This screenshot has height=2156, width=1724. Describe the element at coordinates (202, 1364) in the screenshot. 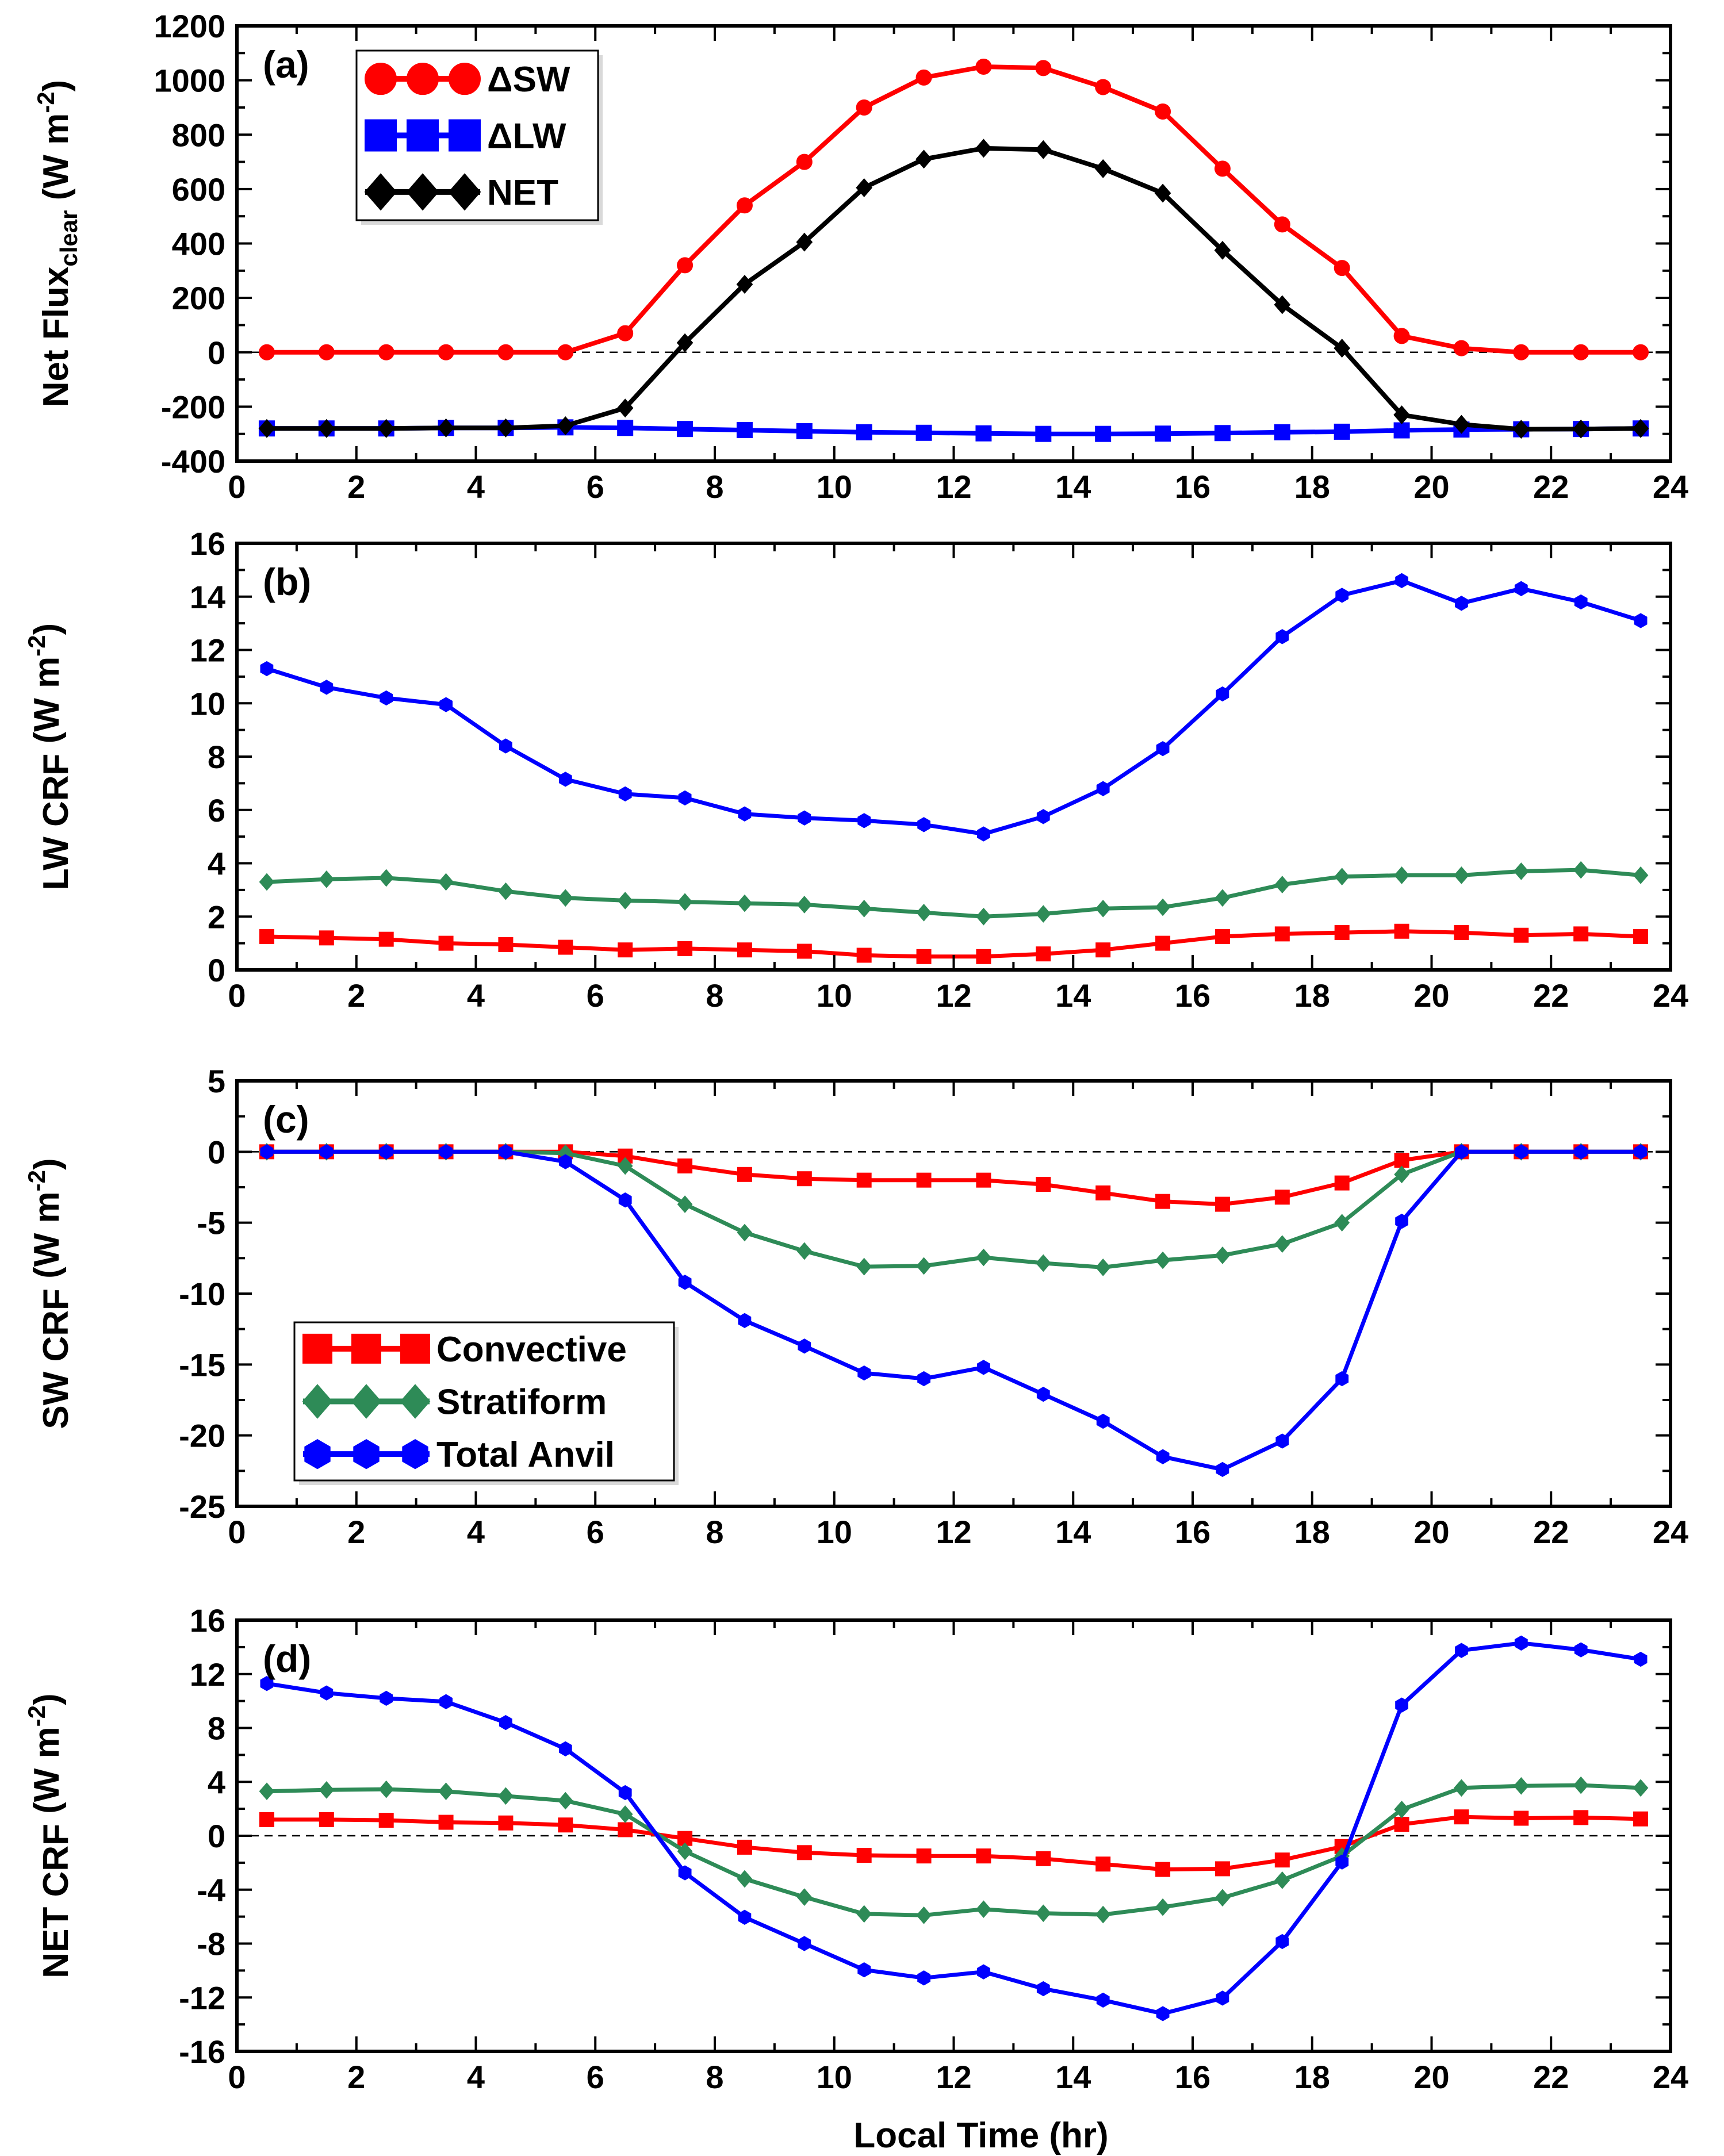

I see `y-tick-label: -15` at that location.